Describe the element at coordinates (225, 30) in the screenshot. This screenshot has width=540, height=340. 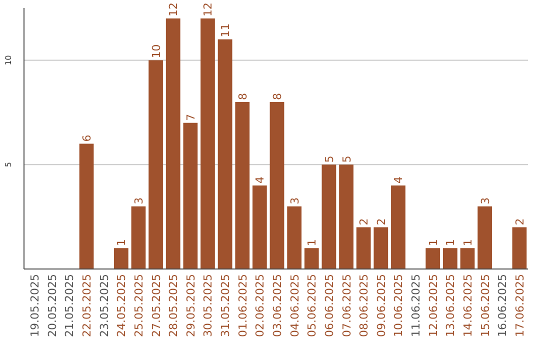
I see `data-label: 11` at that location.